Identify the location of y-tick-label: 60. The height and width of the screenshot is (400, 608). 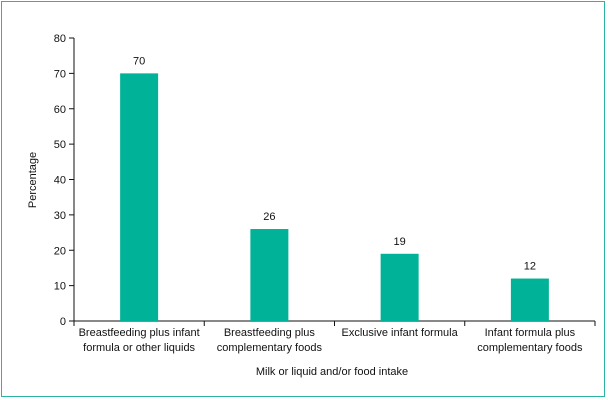
(60, 110).